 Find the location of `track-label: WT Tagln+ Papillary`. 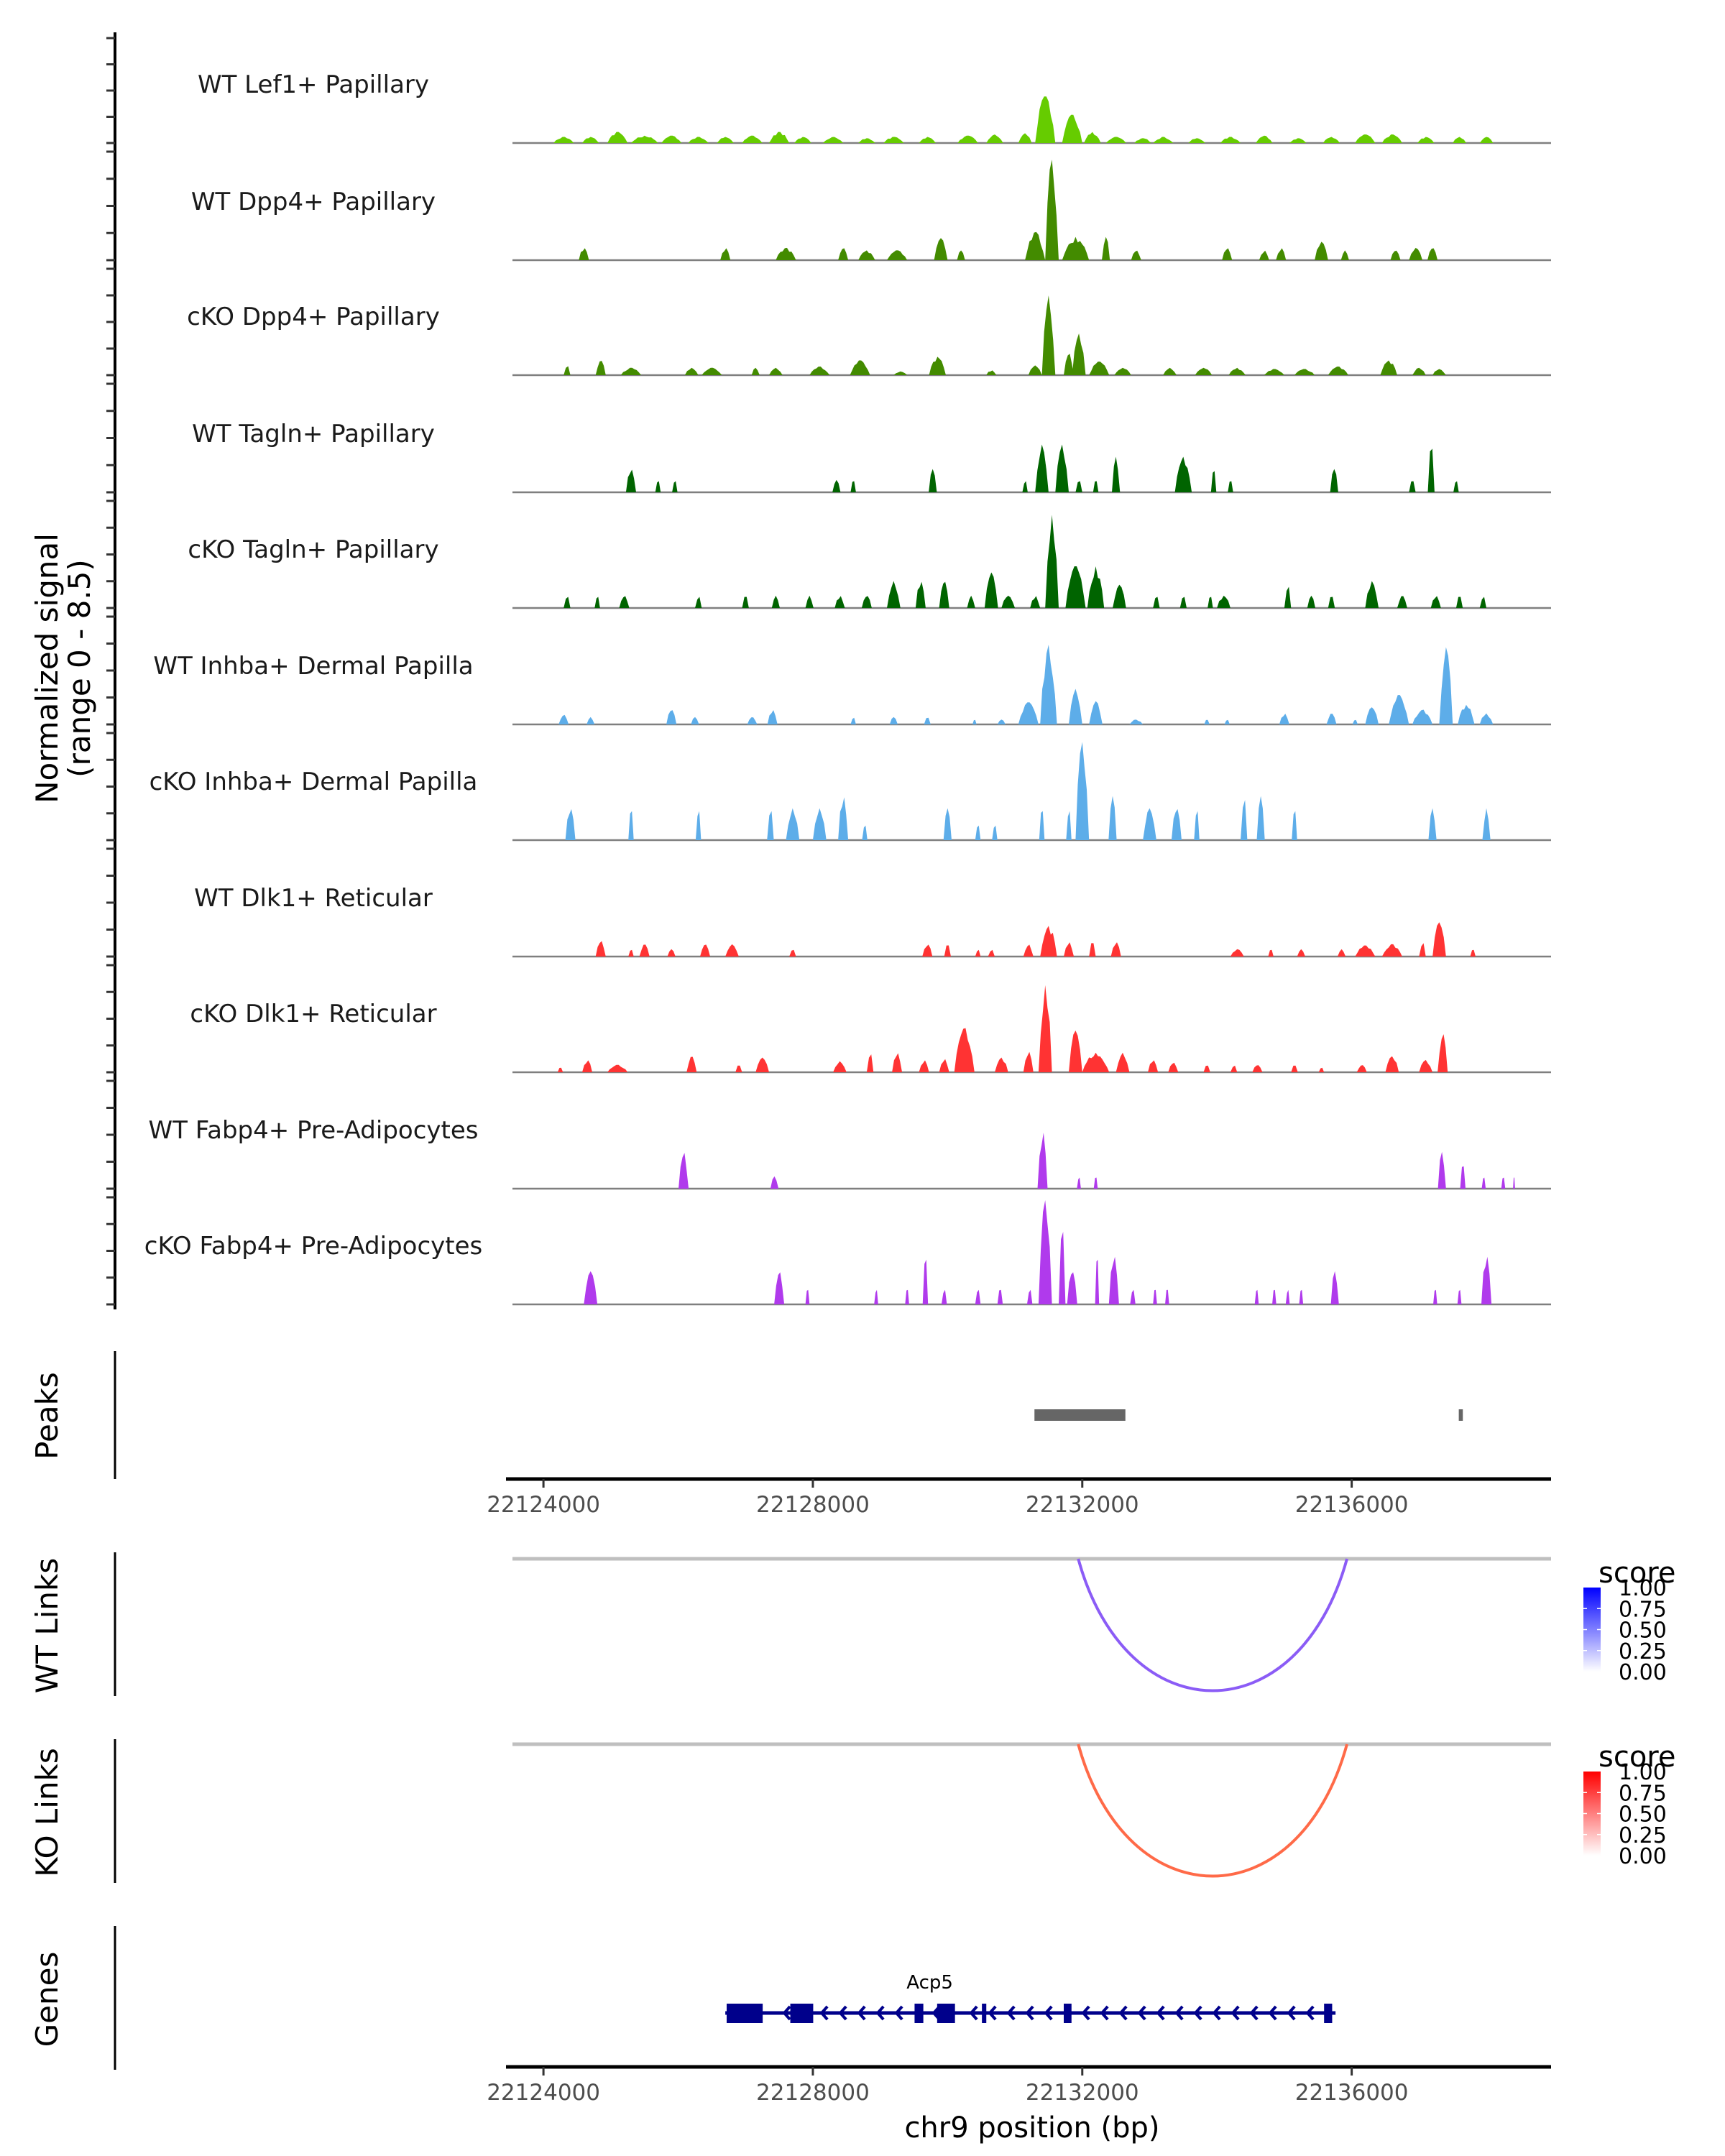

track-label: WT Tagln+ Papillary is located at coordinates (313, 434).